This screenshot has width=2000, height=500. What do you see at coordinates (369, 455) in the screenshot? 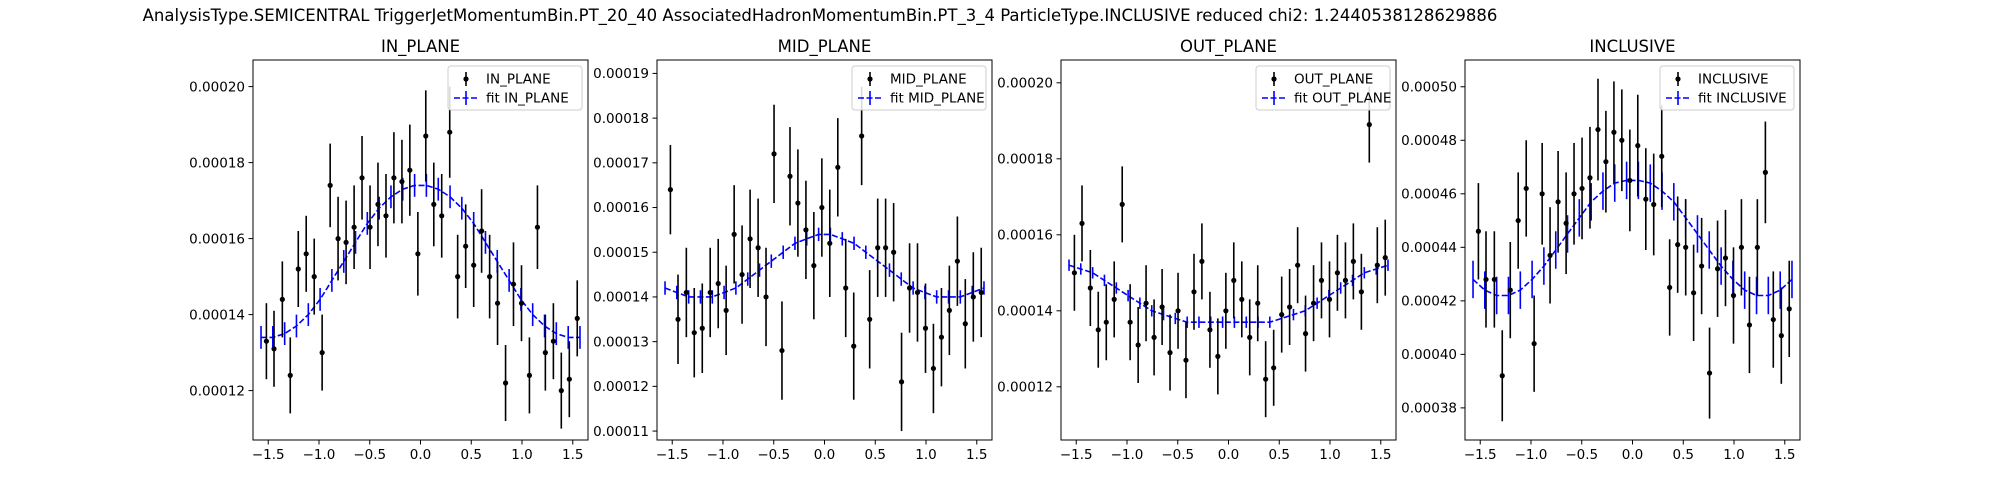
I see `x-tick-label: −0.5` at bounding box center [369, 455].